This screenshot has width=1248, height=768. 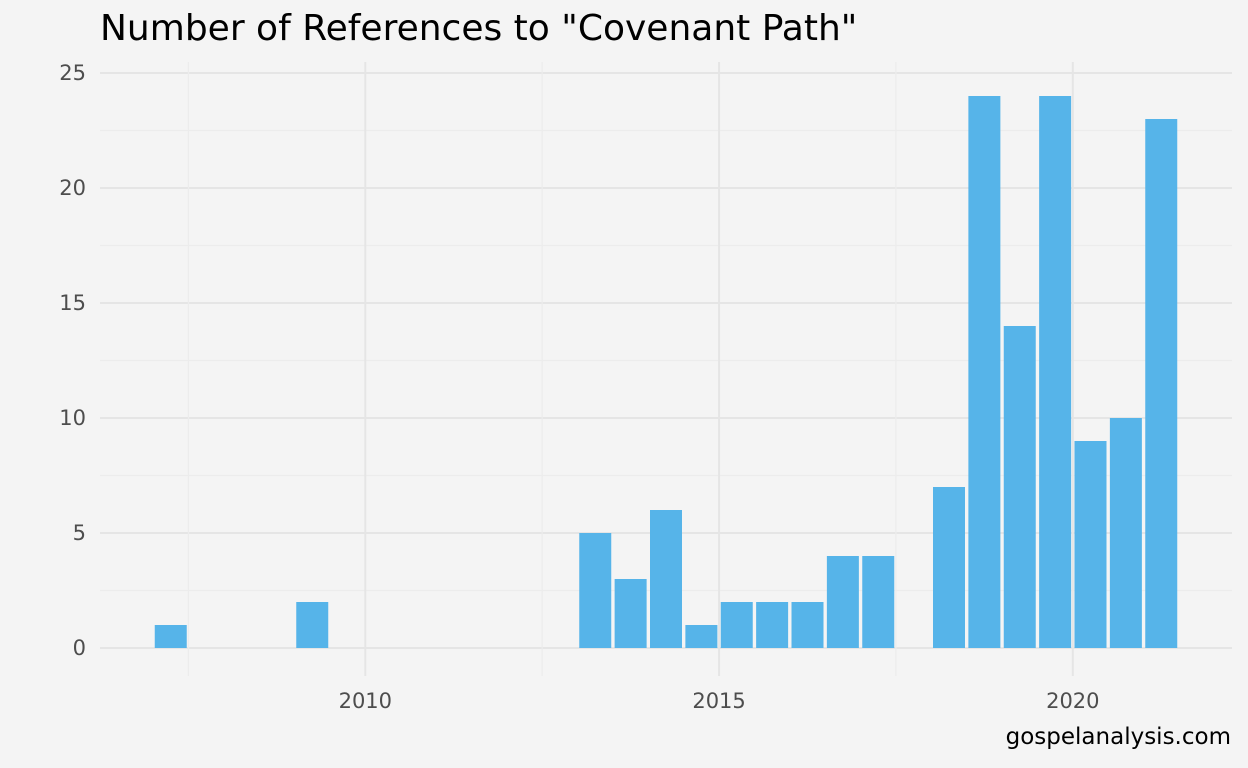 What do you see at coordinates (1118, 737) in the screenshot?
I see `source-caption: gospelanalysis.com` at bounding box center [1118, 737].